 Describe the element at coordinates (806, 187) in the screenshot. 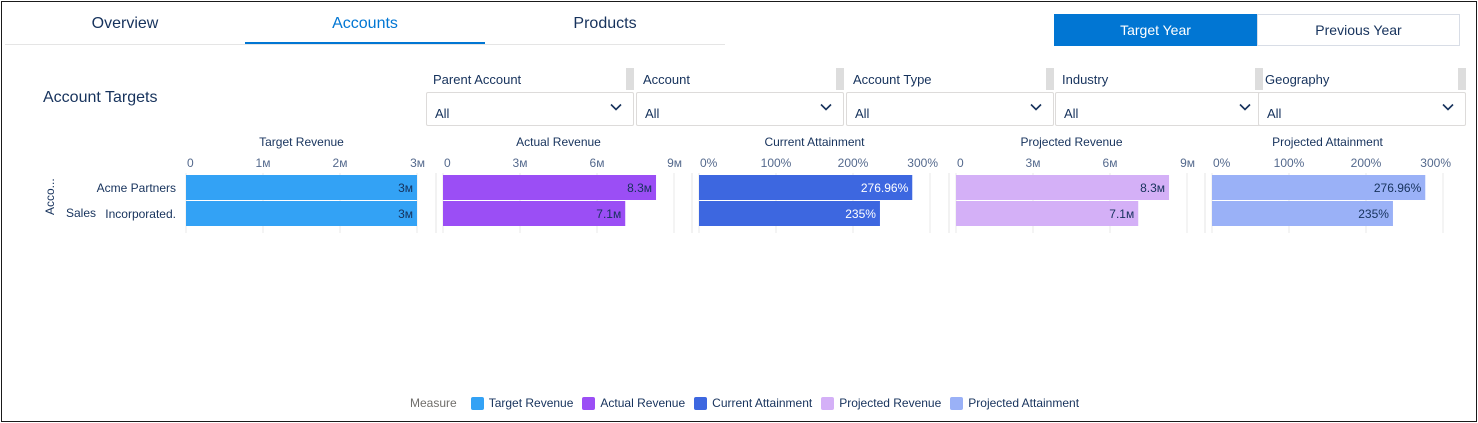

I see `current-attainment-bar-acme-partners` at that location.